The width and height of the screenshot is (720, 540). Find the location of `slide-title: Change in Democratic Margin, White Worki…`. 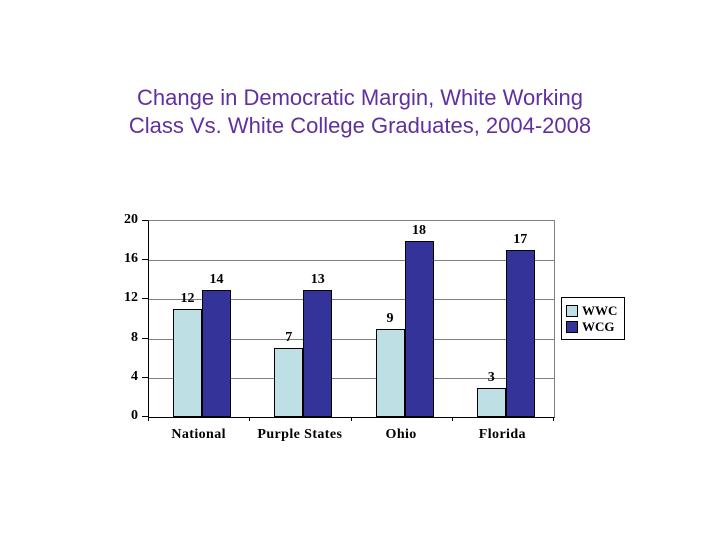

slide-title: Change in Democratic Margin, White Worki… is located at coordinates (360, 112).